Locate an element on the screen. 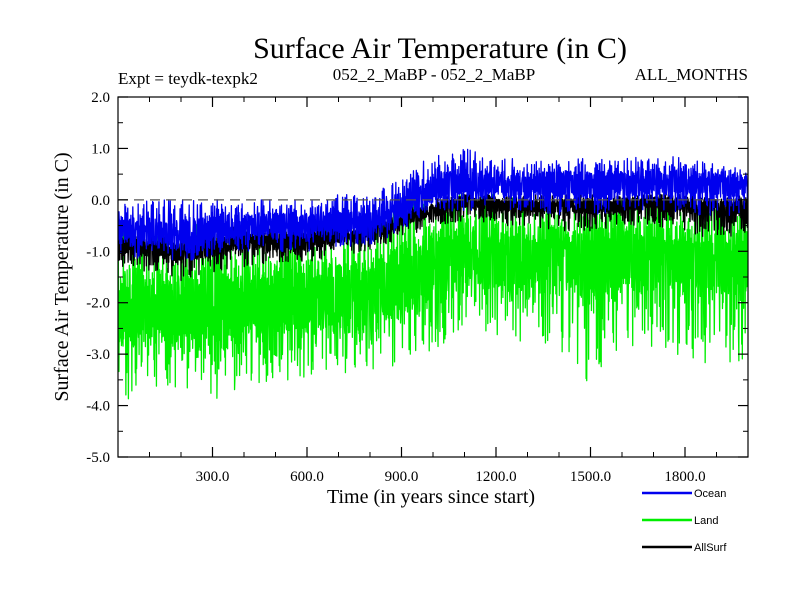  legend-label-ocean: Ocean is located at coordinates (710, 494).